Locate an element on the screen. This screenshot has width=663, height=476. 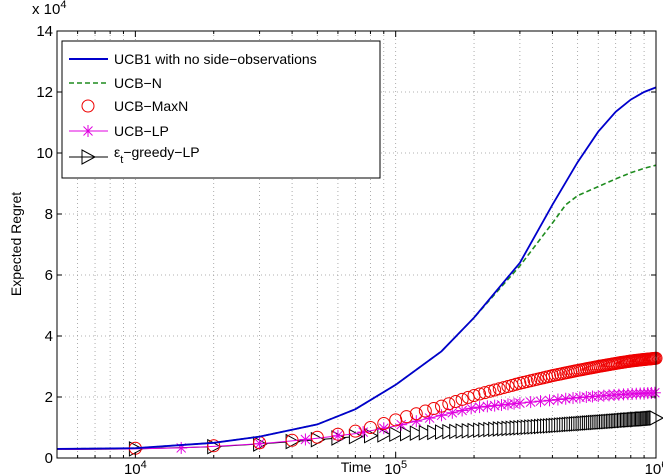
y-tick-label: 4 is located at coordinates (49, 336).